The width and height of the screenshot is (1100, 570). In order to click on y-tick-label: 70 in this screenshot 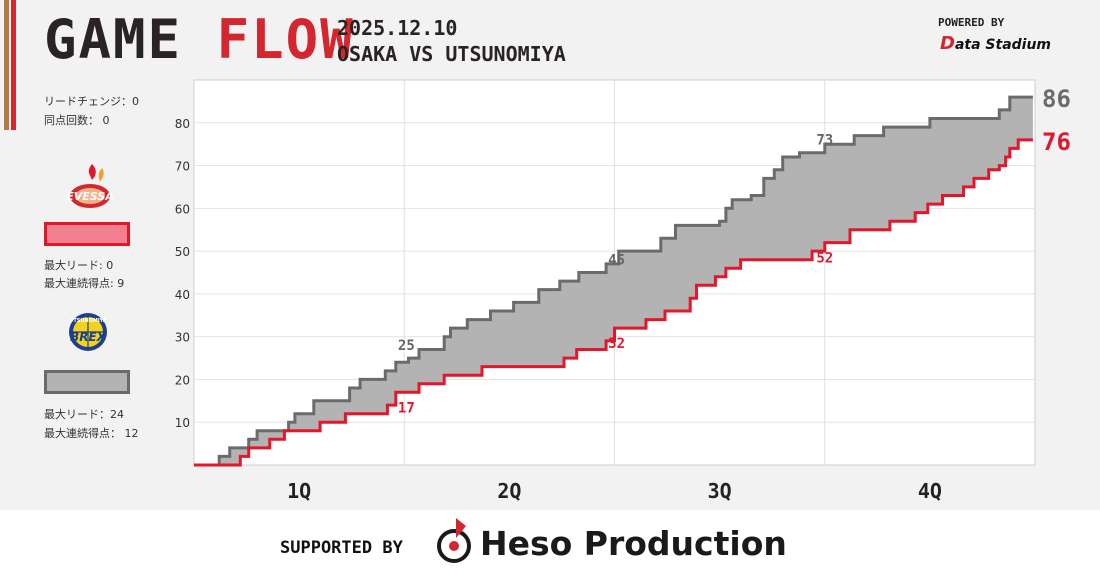, I will do `click(182, 167)`.